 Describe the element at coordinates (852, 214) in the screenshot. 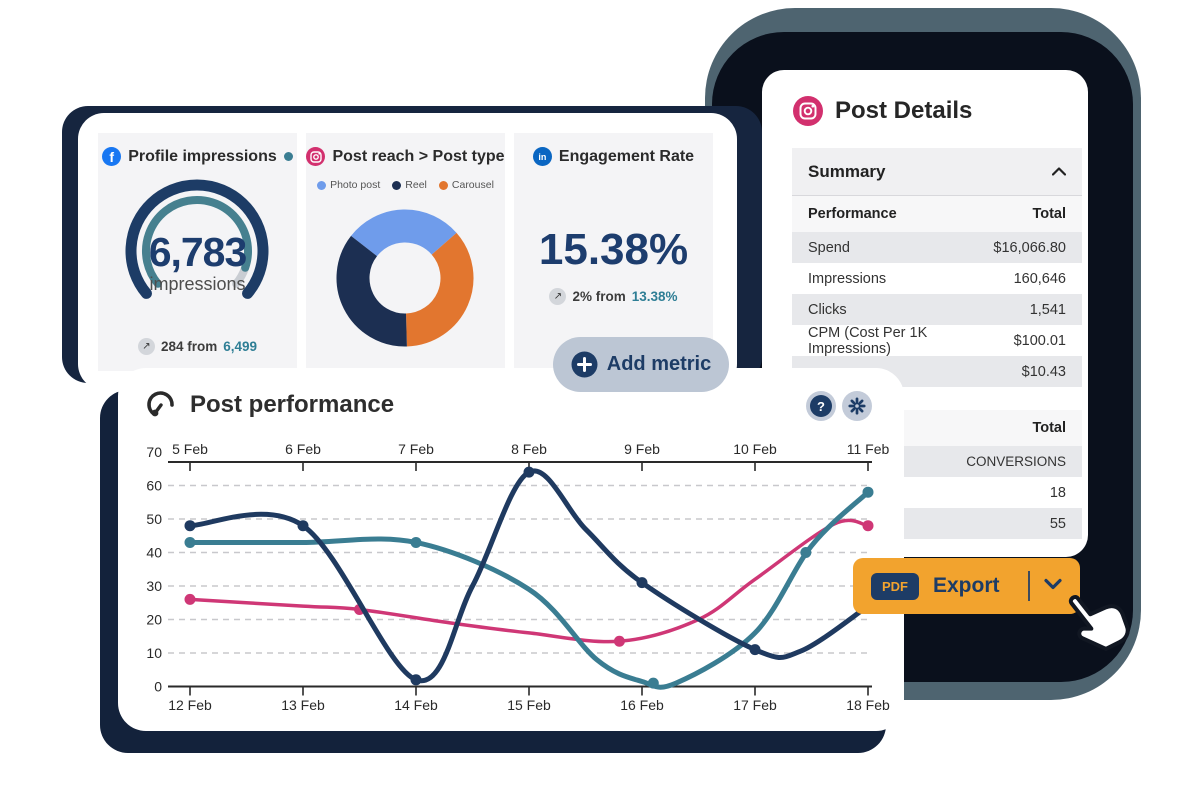

I see `column-header-performance: Performance` at that location.